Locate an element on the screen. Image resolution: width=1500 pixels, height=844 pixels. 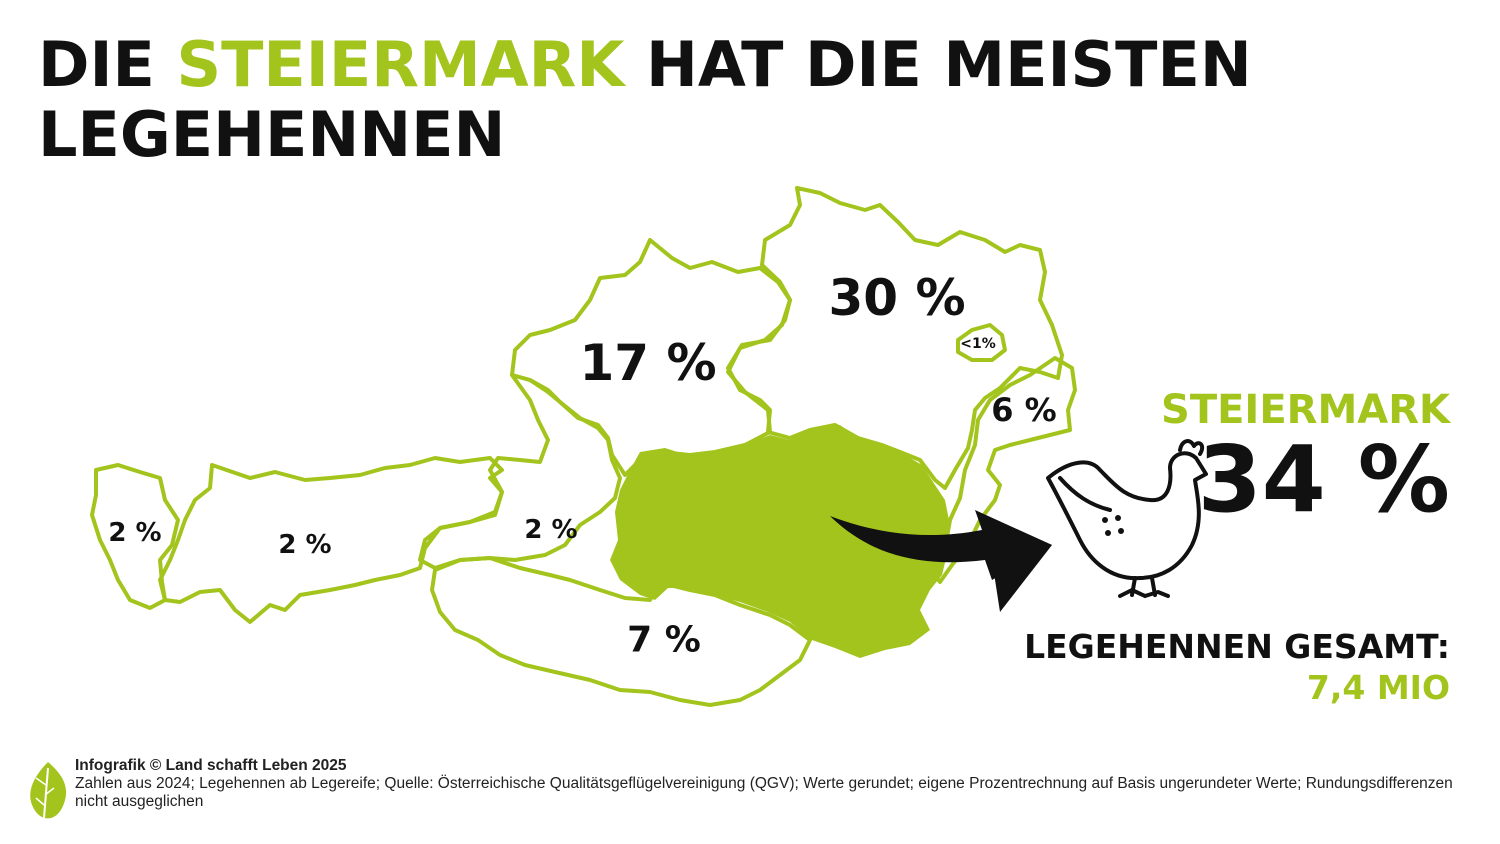
title-highlight: STEIERMARK is located at coordinates (400, 64).